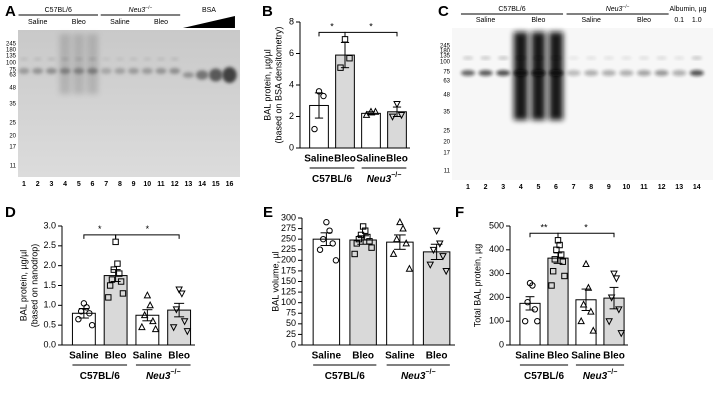 The image size is (715, 402). I want to click on y-tick-label: 6, so click(291, 53).